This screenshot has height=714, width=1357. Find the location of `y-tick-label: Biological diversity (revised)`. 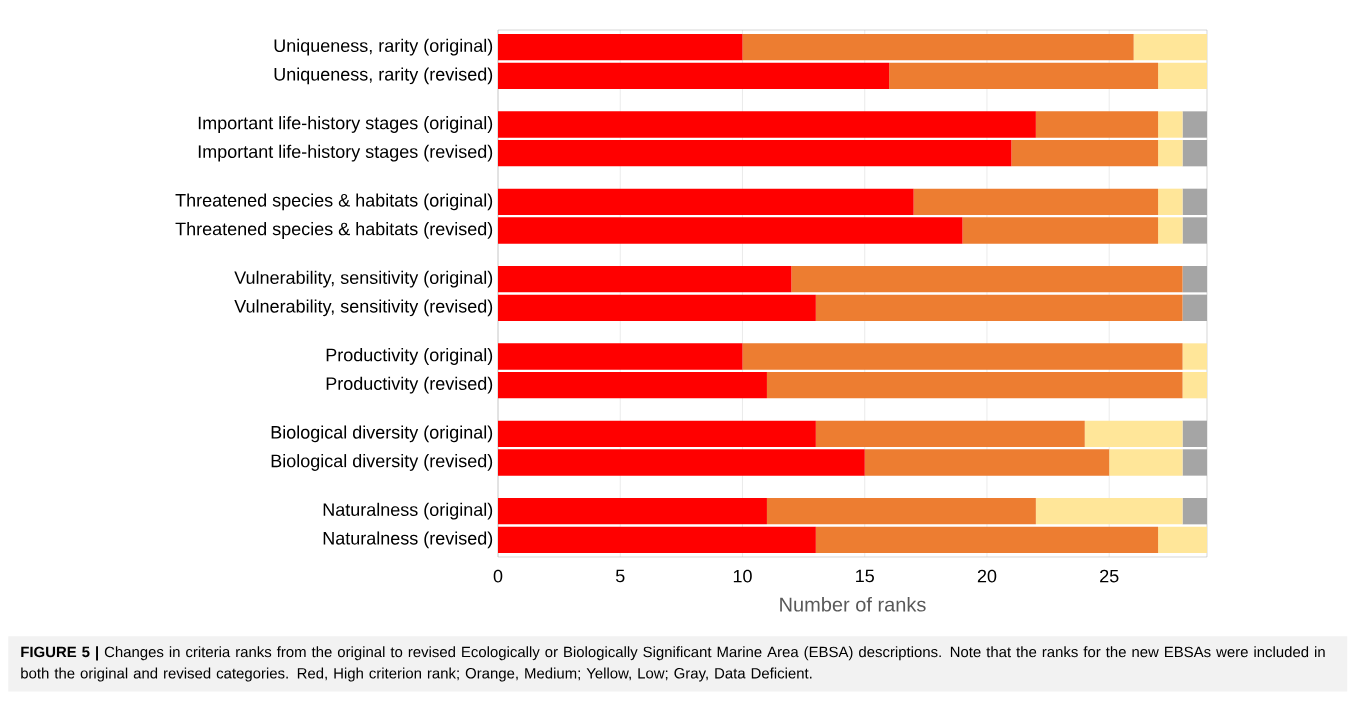

y-tick-label: Biological diversity (revised) is located at coordinates (382, 462).